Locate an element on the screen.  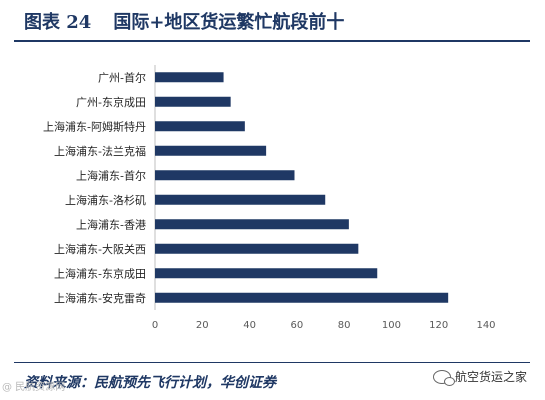
watermark-left: @ 民航资源网 is located at coordinates (34, 387).